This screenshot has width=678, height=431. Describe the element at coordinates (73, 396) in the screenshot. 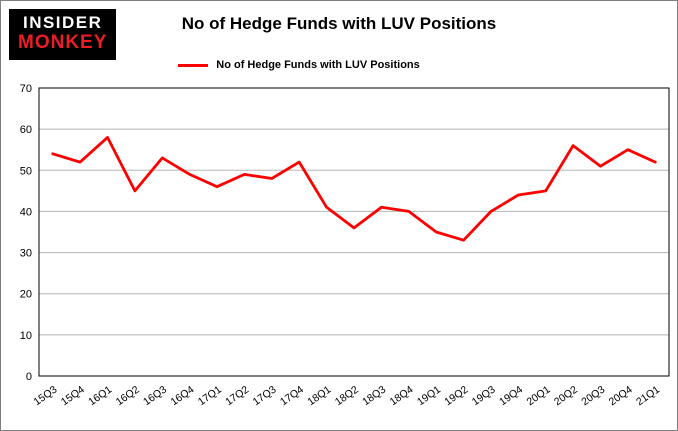

I see `x-axis-tick-label: 15Q4` at that location.